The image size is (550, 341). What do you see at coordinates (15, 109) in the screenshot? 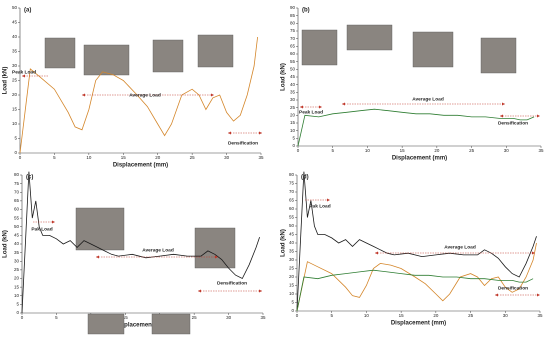
I see `y-tick-label: 15` at bounding box center [15, 109].